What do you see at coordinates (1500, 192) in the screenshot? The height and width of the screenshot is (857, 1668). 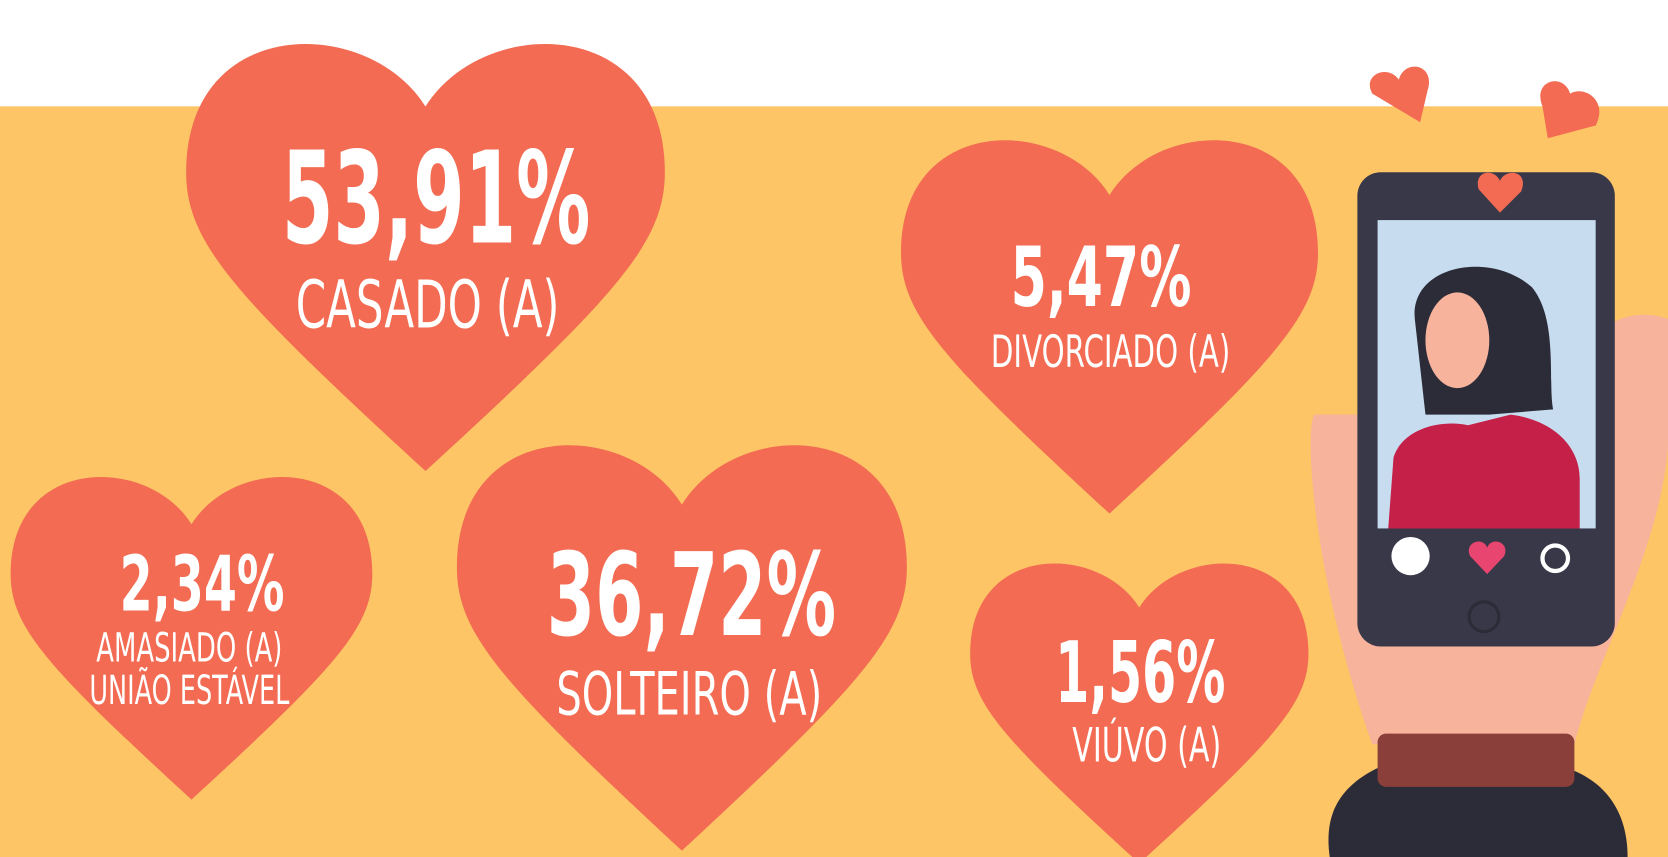 I see `phone-heart` at bounding box center [1500, 192].